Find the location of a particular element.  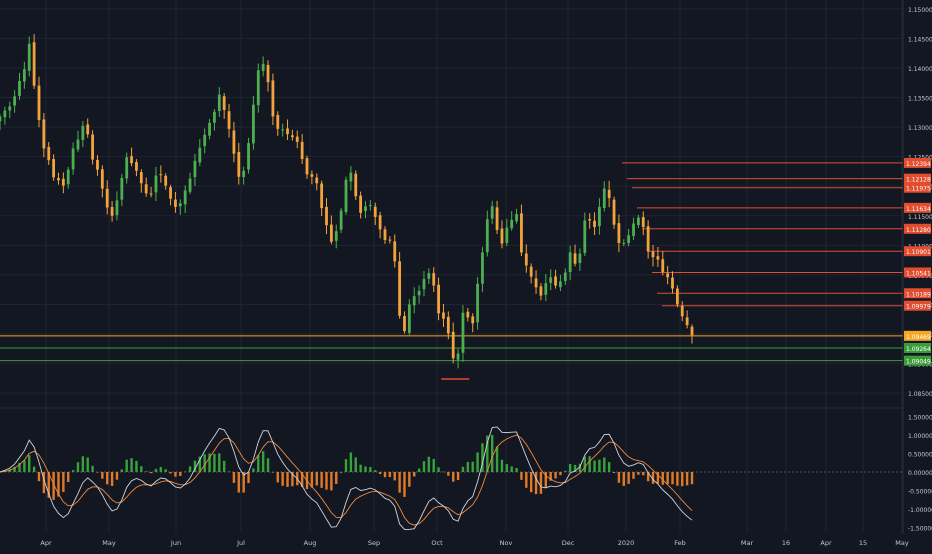

osc-tick-label: -0.50000 is located at coordinates (920, 492).